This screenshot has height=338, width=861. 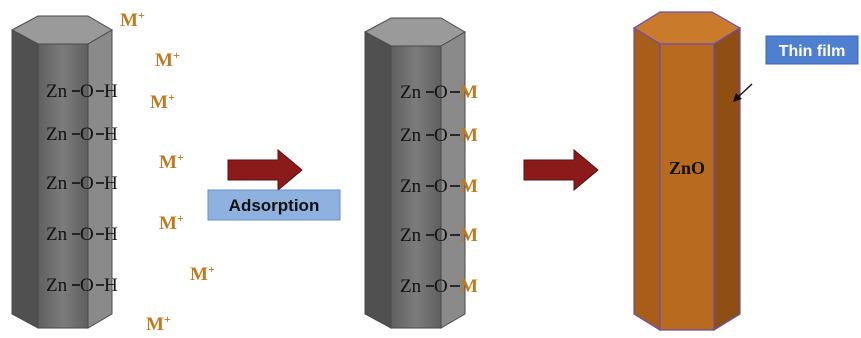 What do you see at coordinates (796, 68) in the screenshot?
I see `thin-film-callout: Thin film` at bounding box center [796, 68].